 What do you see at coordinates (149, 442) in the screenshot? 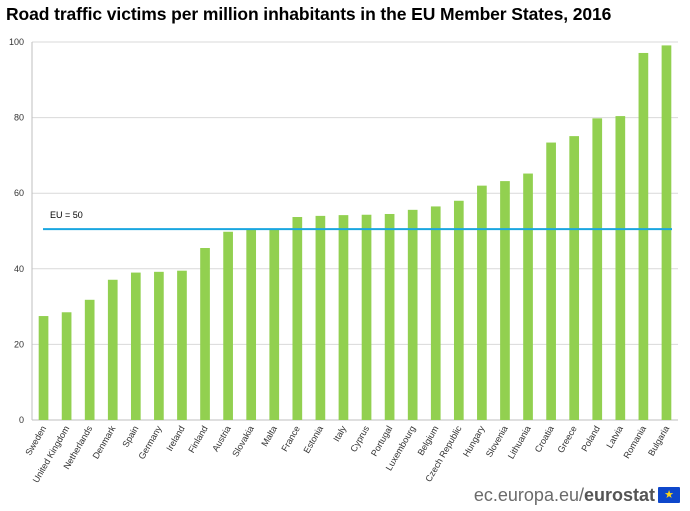
I see `x-tick-label: Germany` at bounding box center [149, 442].